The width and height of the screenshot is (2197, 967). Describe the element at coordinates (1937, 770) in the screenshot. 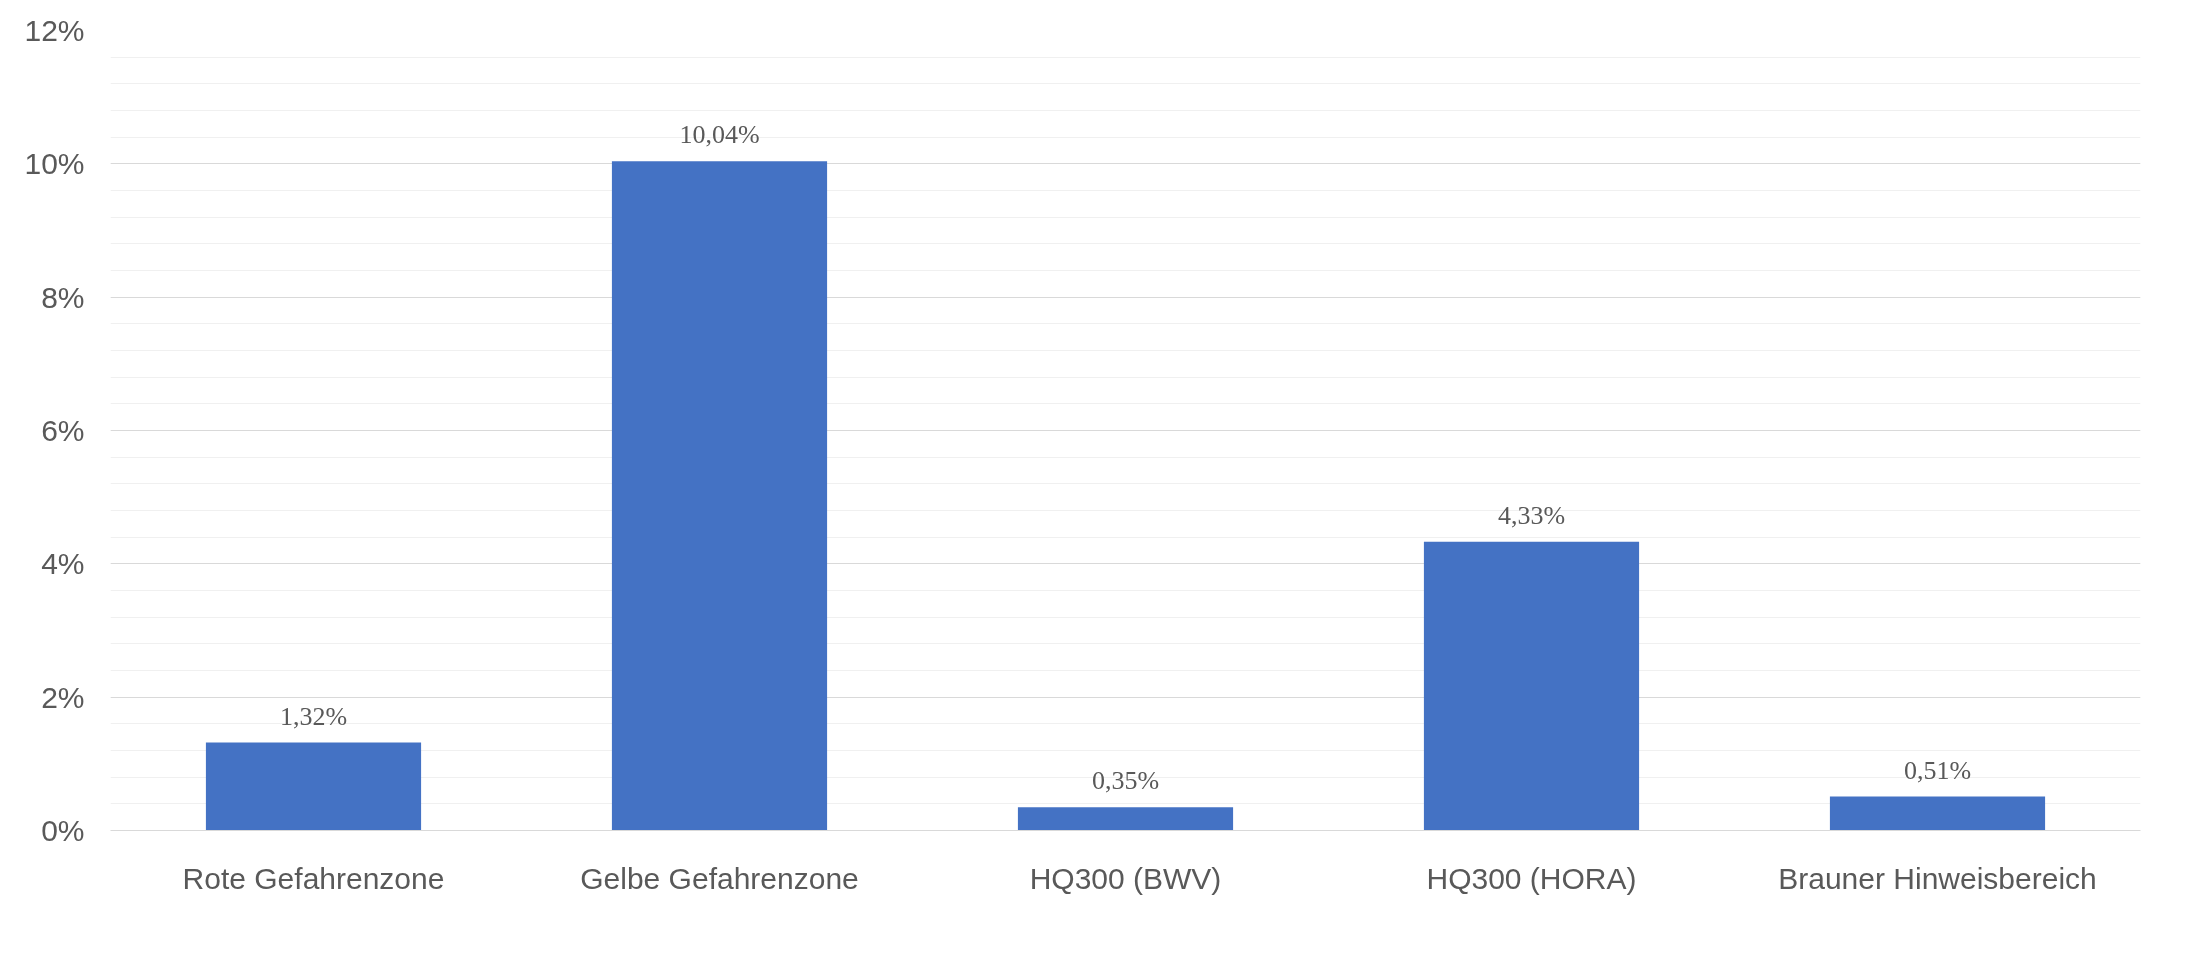

I see `data-label: 0,51%` at that location.